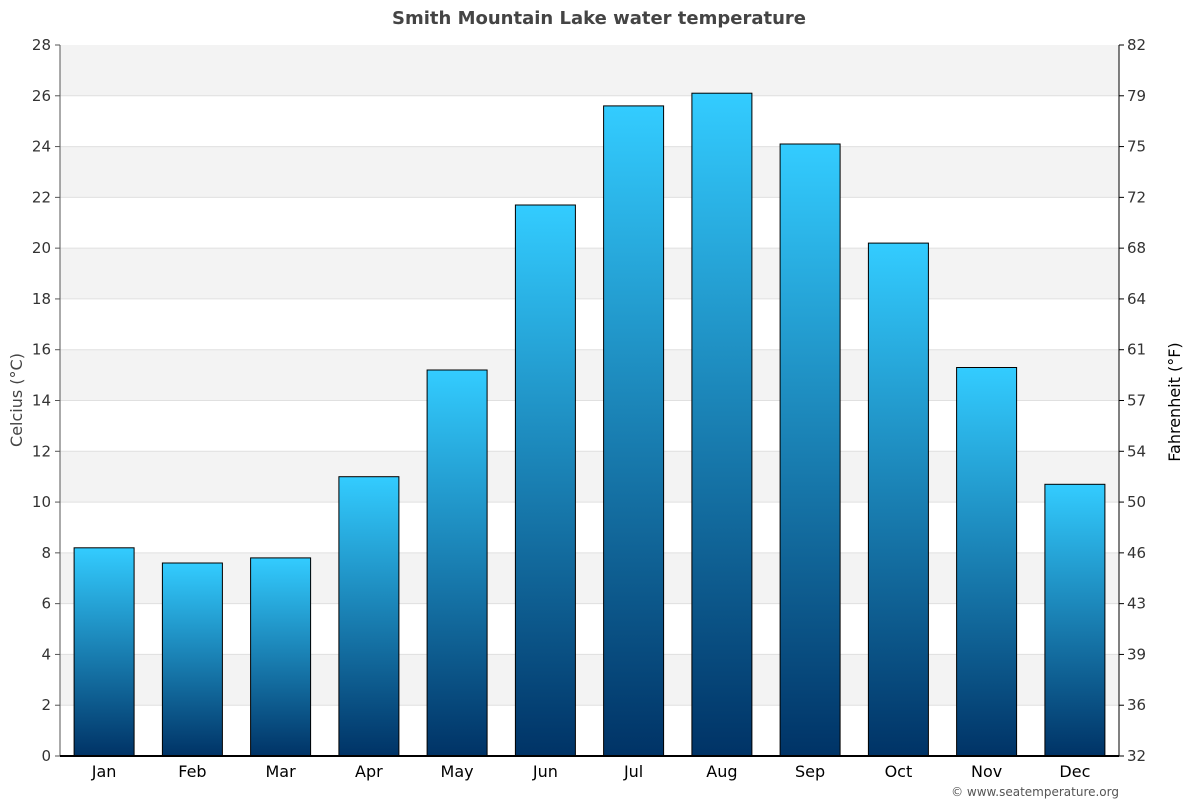 The image size is (1200, 800). I want to click on bar-nov, so click(987, 562).